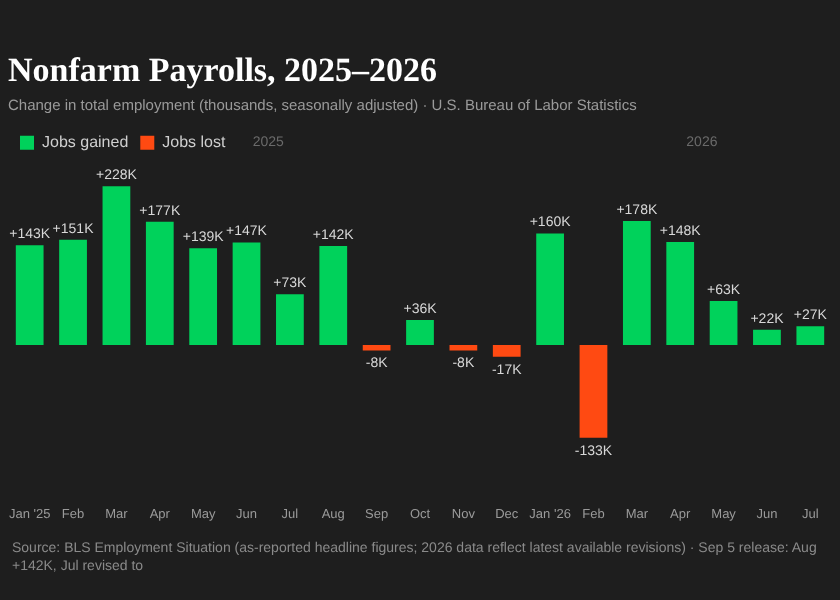  Describe the element at coordinates (223, 70) in the screenshot. I see `chart-title: Nonfarm Payrolls, 2025–2026` at that location.